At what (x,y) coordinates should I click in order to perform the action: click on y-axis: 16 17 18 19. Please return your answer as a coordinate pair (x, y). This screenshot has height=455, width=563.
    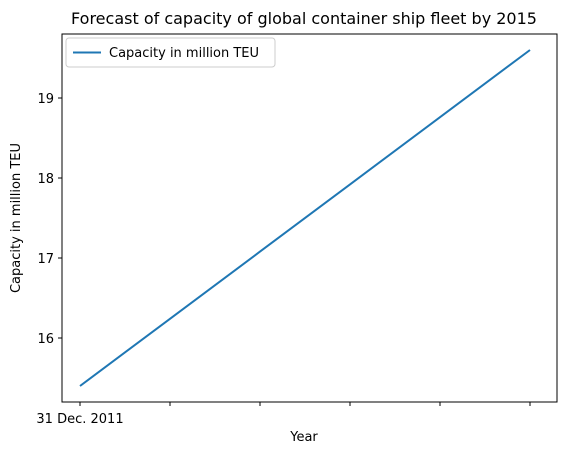
    Looking at the image, I should click on (49, 219).